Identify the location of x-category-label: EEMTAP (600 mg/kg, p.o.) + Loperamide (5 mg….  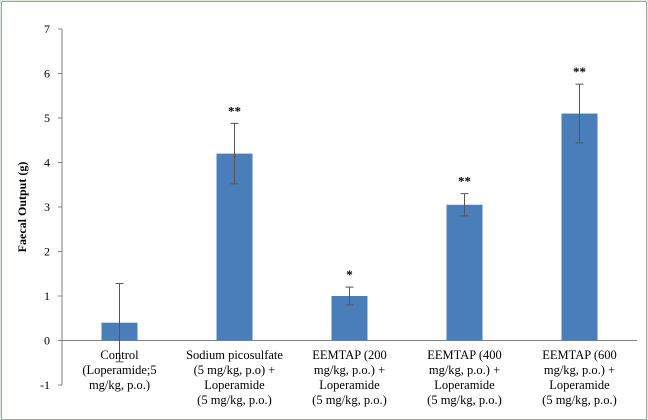
(579, 377).